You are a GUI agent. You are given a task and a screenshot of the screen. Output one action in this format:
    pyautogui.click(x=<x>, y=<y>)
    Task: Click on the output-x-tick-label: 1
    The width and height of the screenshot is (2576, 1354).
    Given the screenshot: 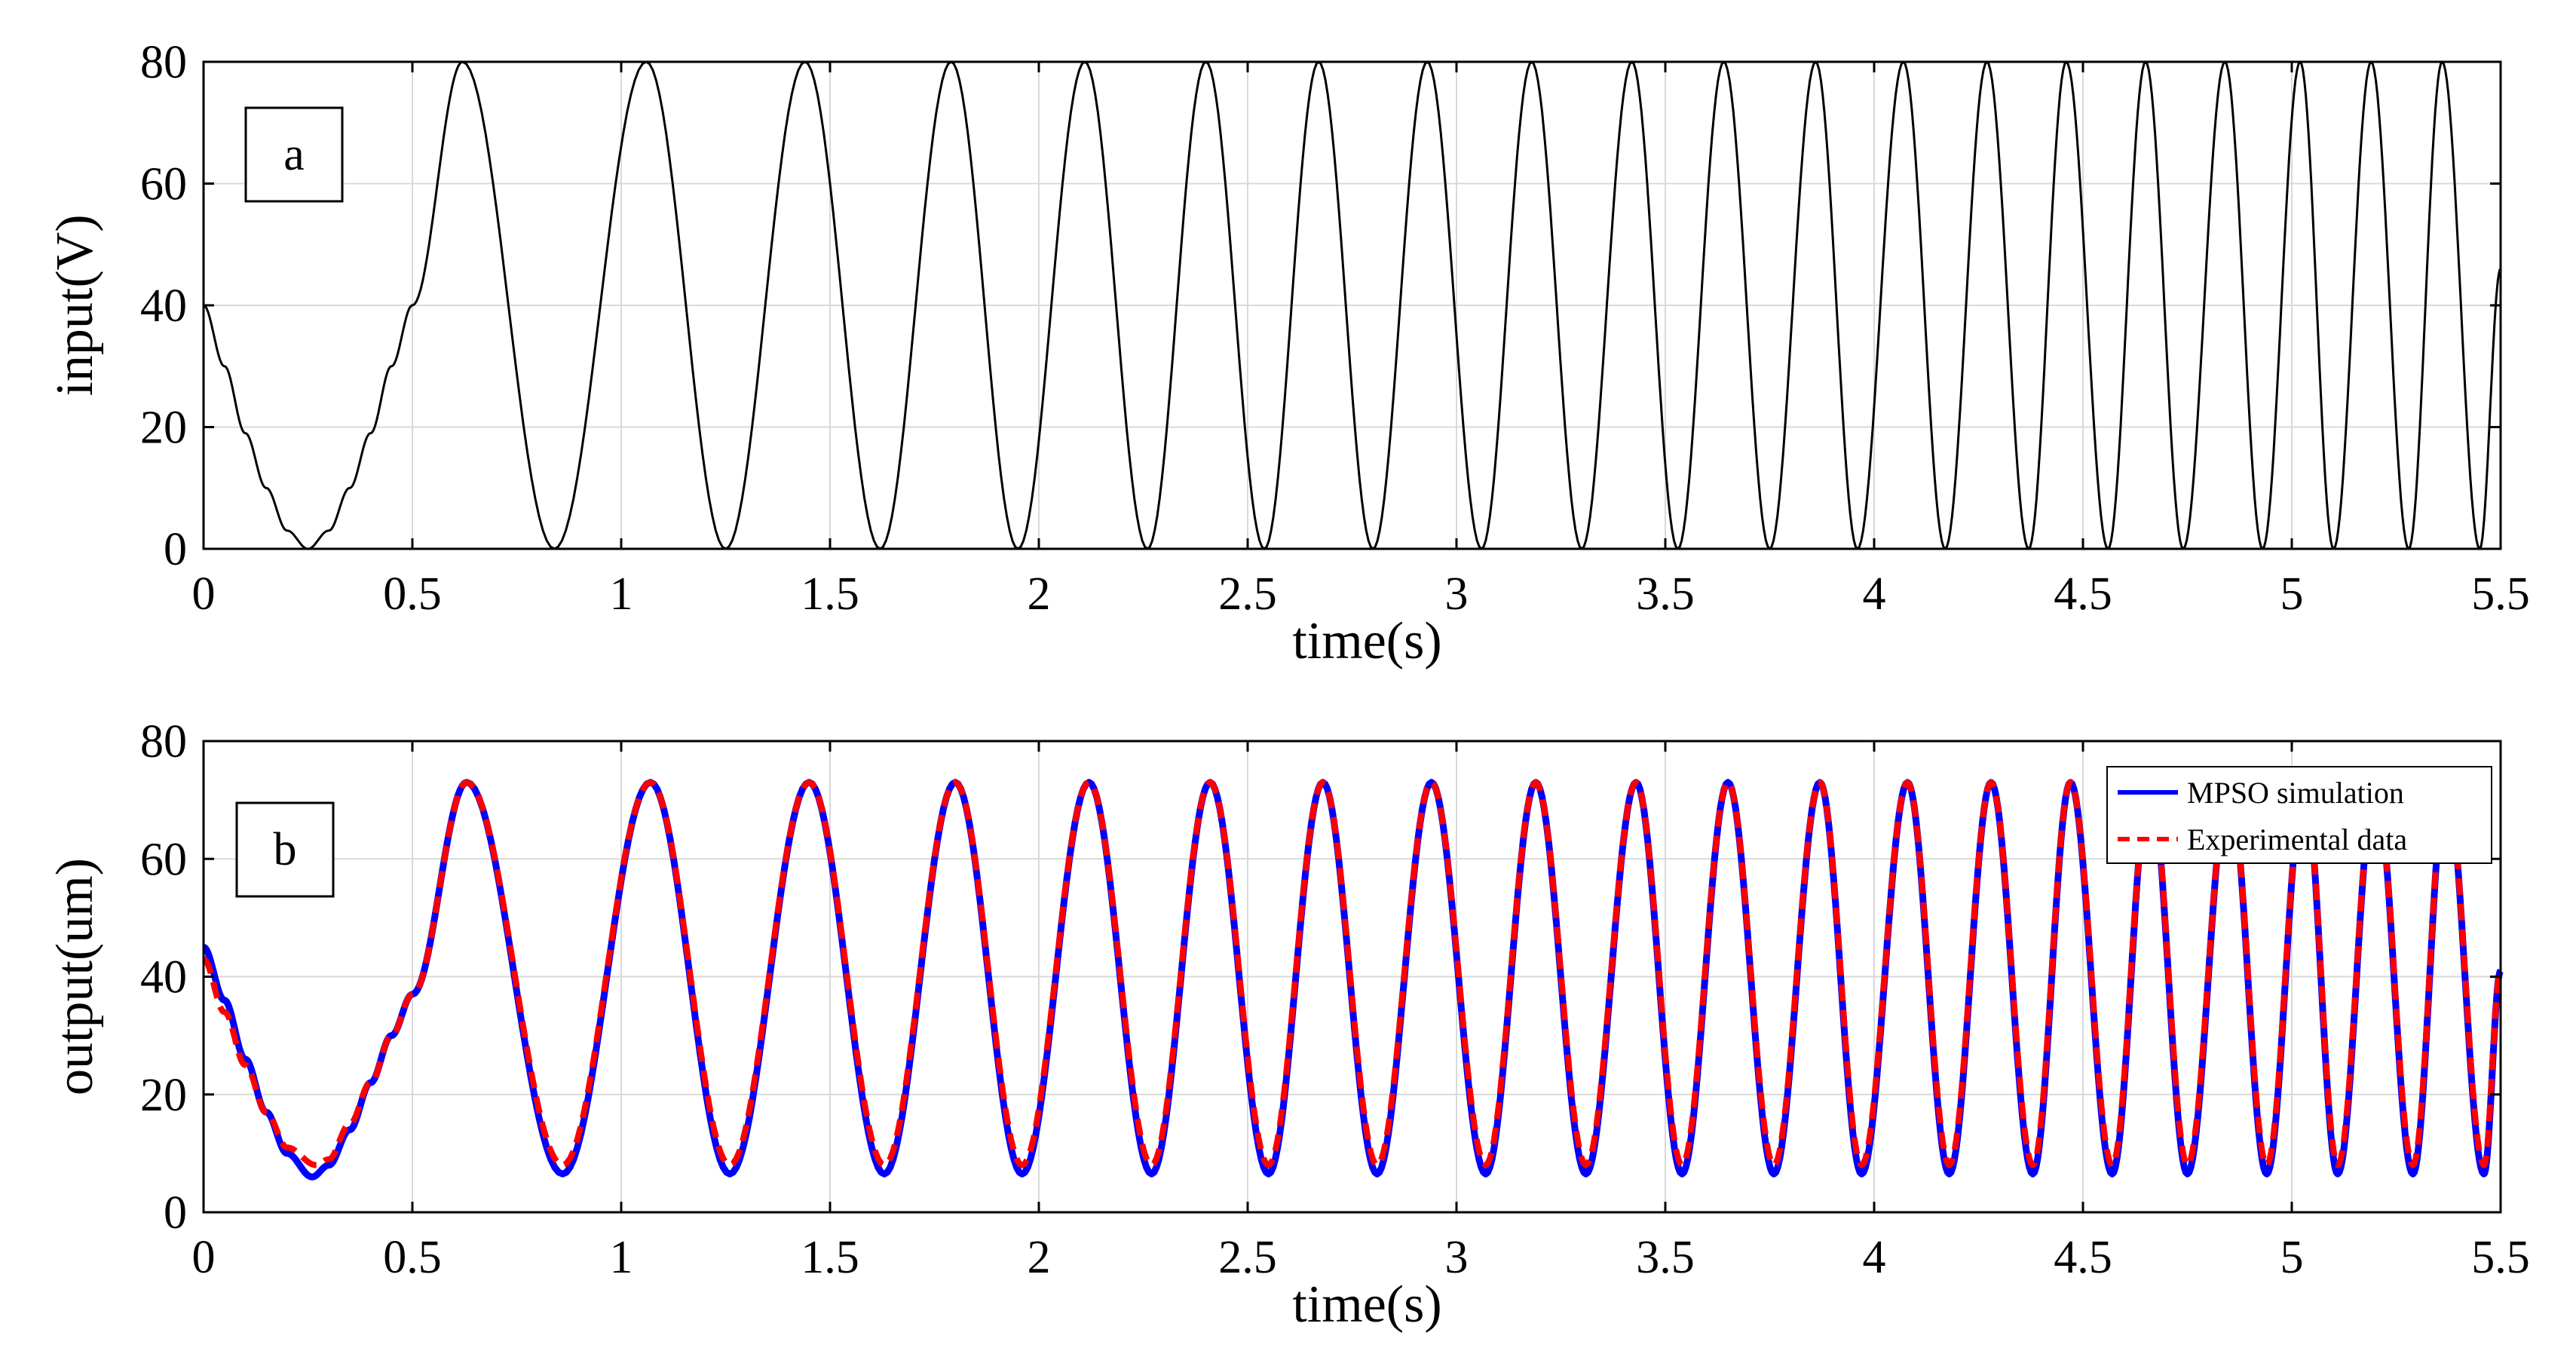 What is the action you would take?
    pyautogui.click(x=621, y=1257)
    